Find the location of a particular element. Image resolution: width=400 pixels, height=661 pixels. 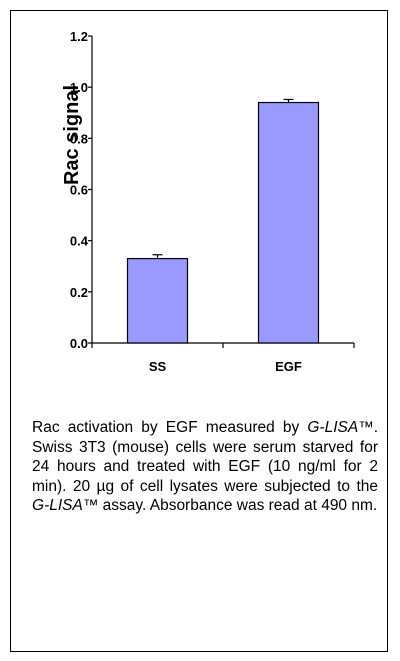

caption-text-3: assay. Absorbance was read at 490 nm. is located at coordinates (238, 505).